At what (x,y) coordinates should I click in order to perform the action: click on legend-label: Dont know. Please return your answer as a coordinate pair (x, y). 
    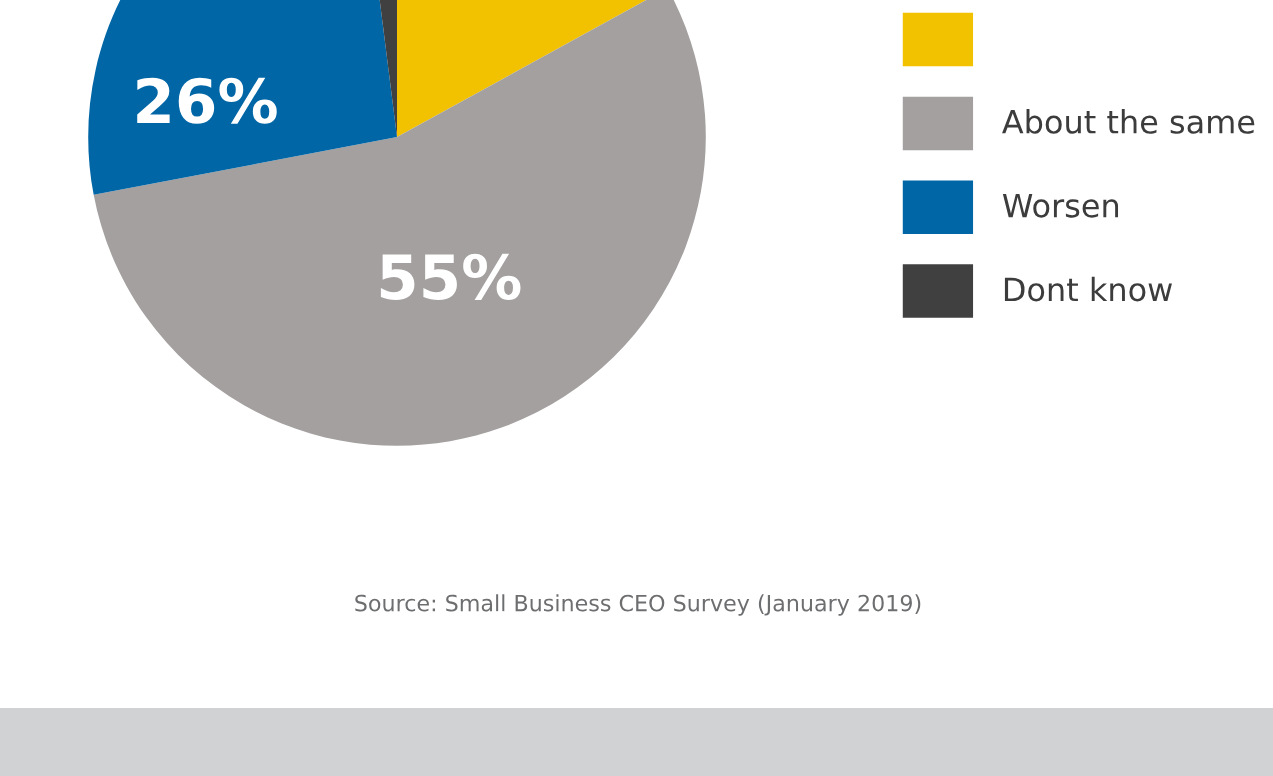
    Looking at the image, I should click on (1088, 289).